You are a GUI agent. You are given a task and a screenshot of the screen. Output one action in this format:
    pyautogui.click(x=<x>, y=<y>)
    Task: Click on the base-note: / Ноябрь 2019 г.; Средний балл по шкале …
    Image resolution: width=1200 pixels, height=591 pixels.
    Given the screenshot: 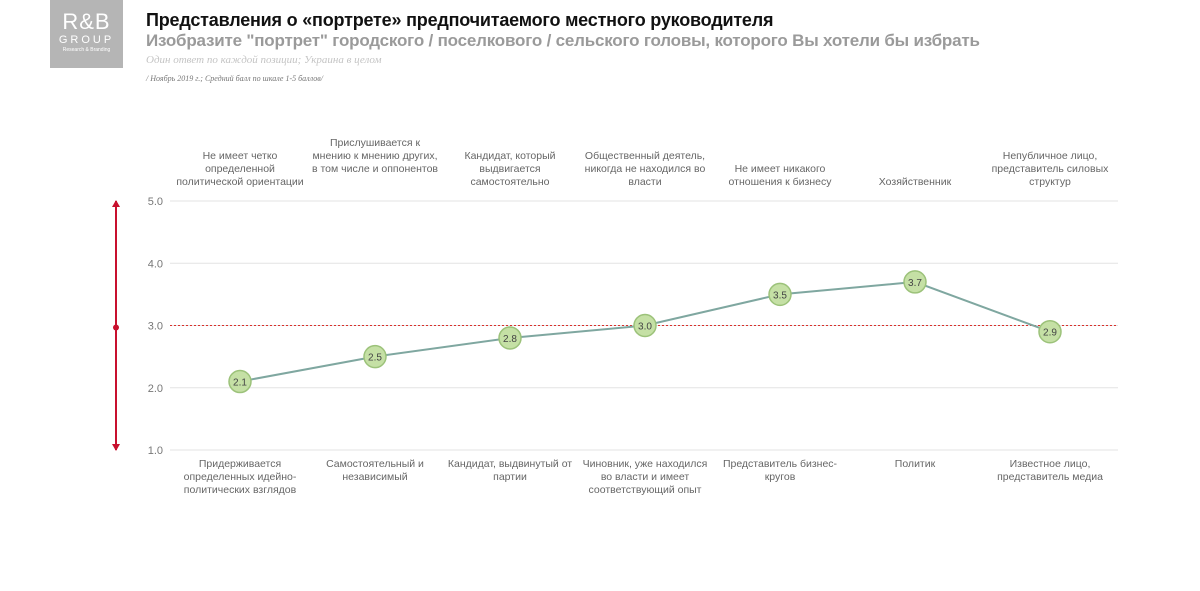 What is the action you would take?
    pyautogui.click(x=234, y=78)
    